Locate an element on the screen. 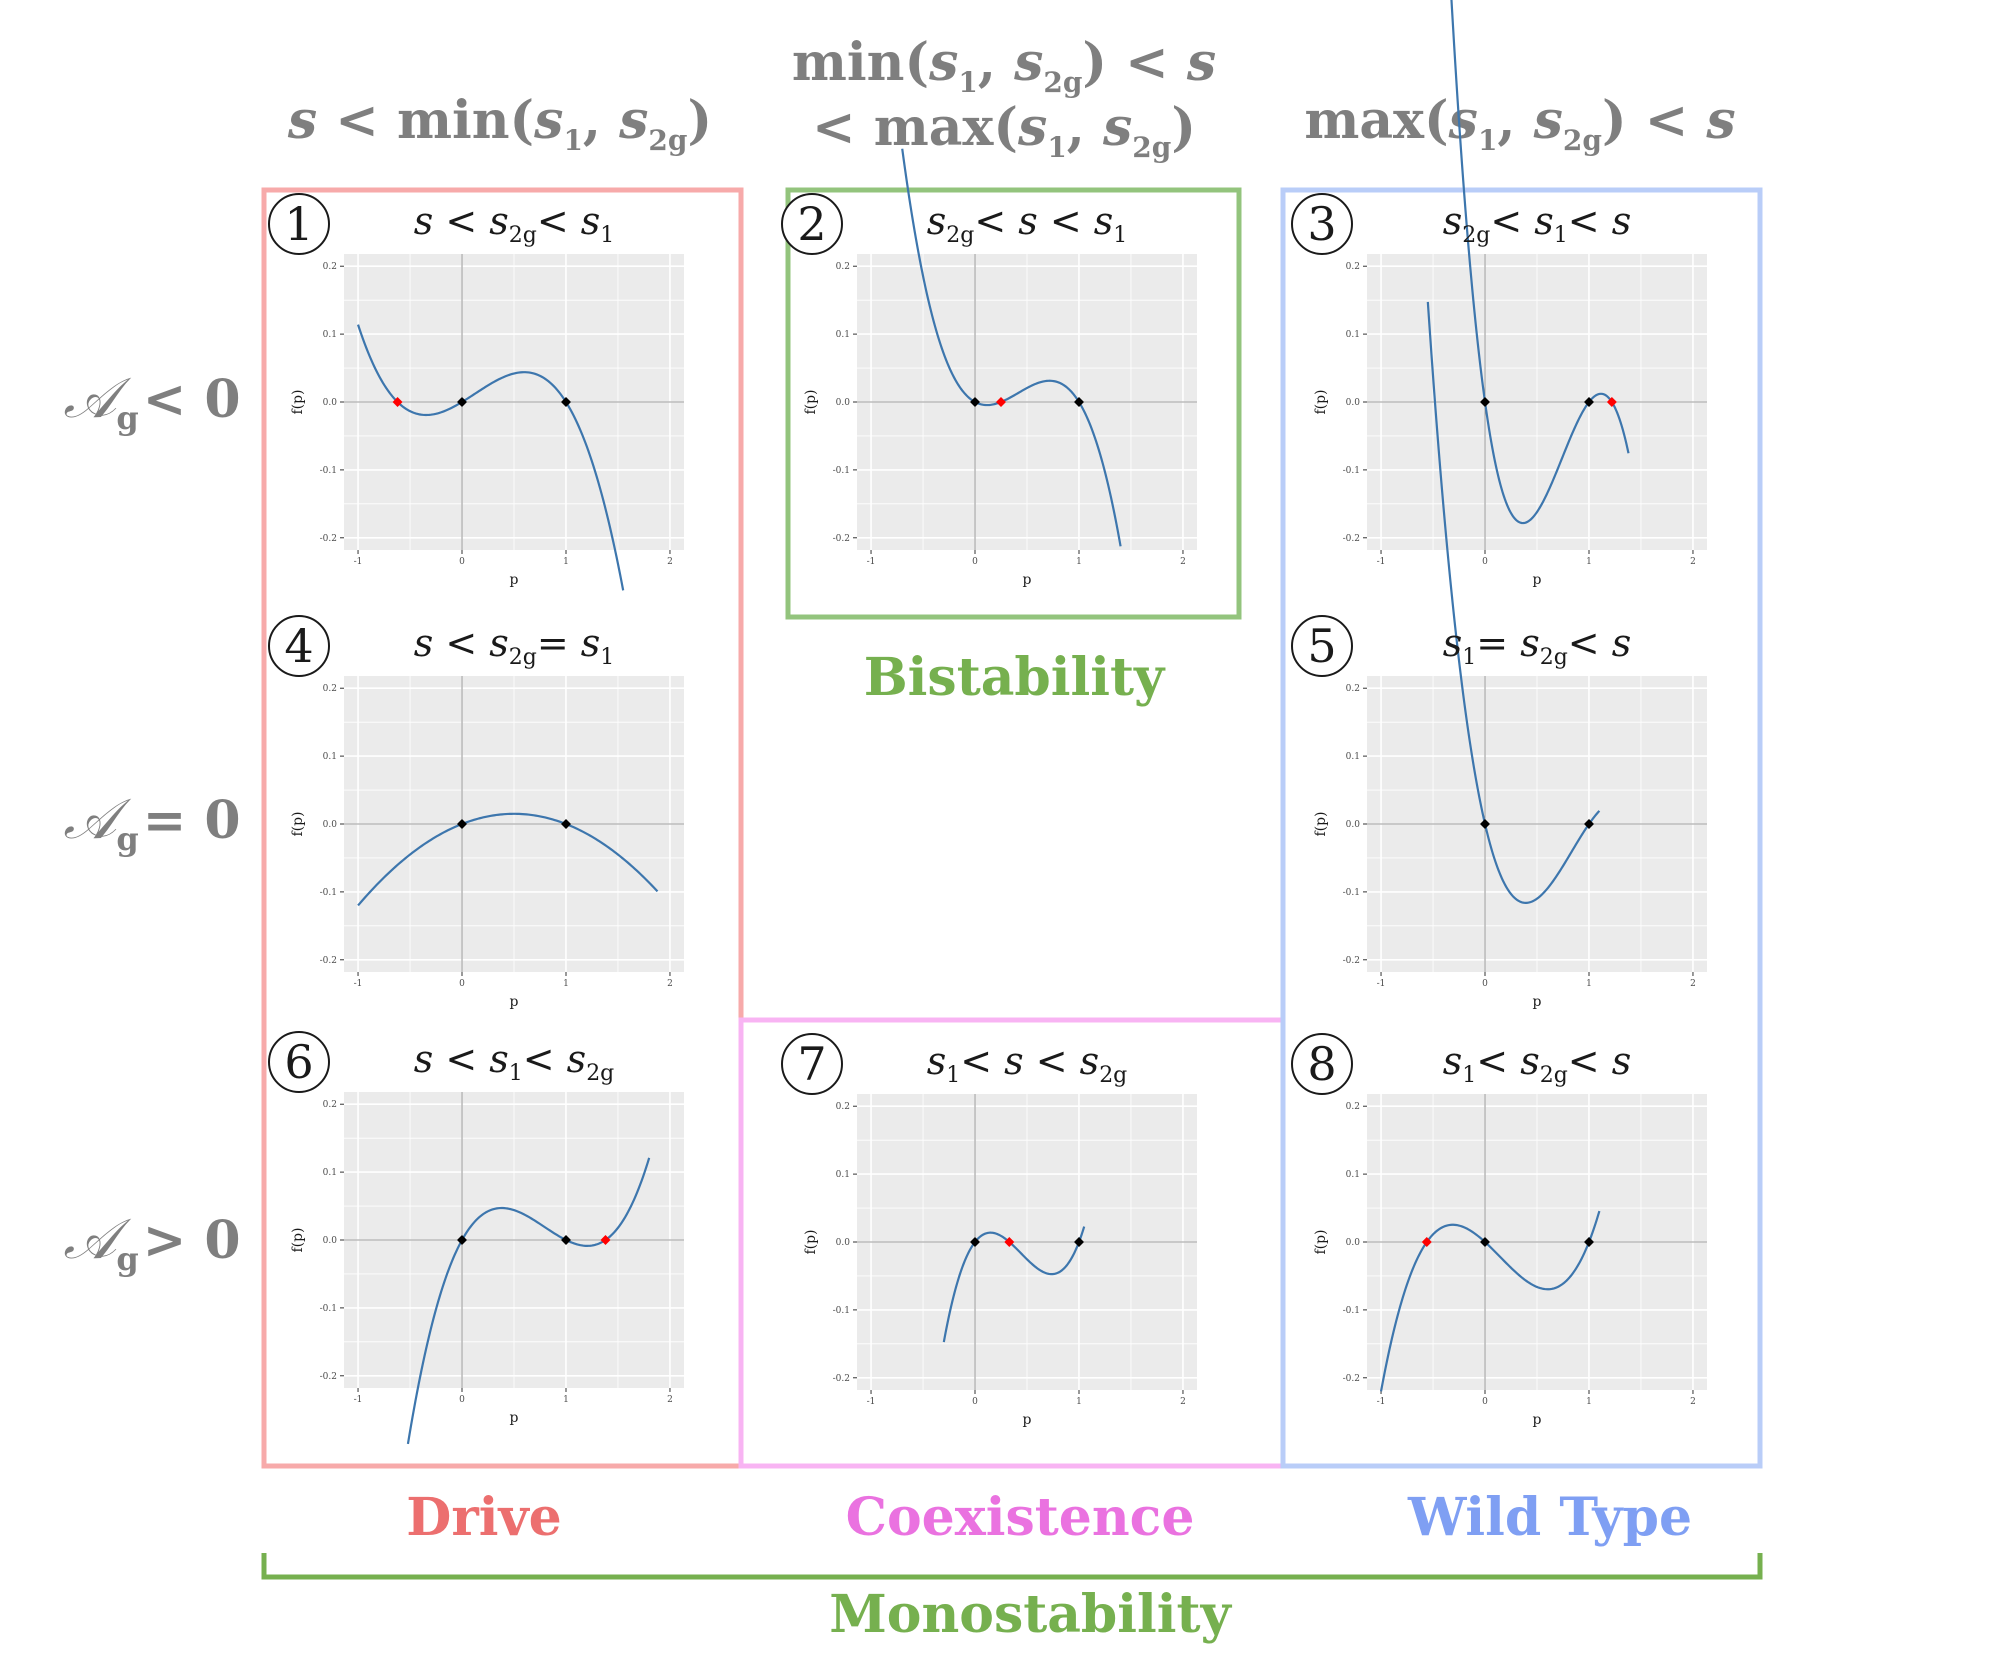  column-header-2-line1: min(s1, s2g) < s is located at coordinates (1004, 65).